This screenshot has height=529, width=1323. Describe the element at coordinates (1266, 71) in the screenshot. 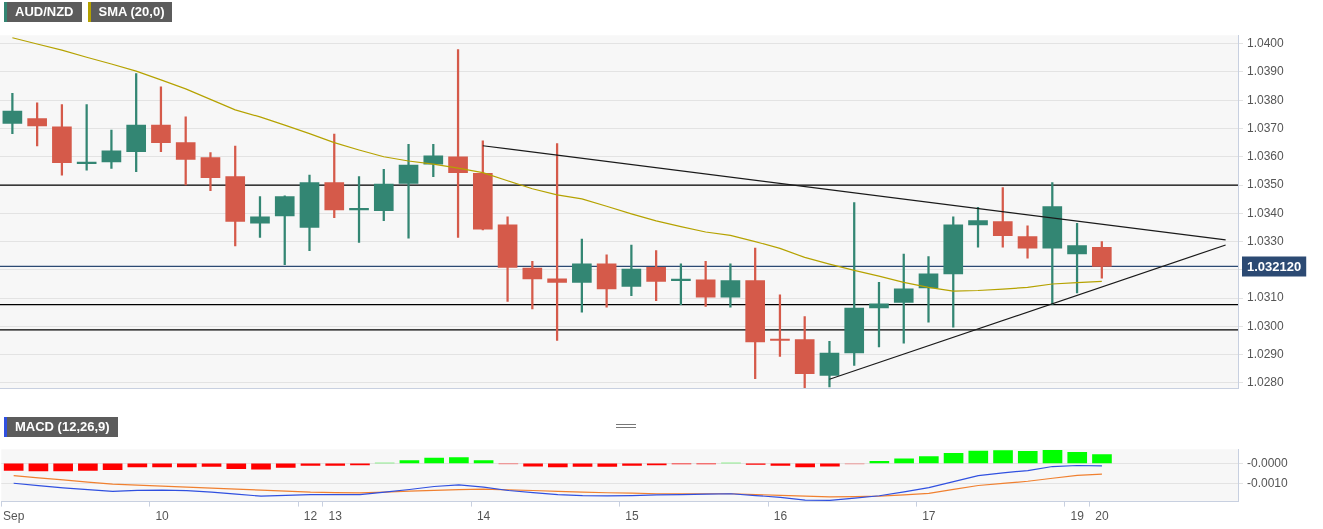

I see `y-tick-label: 1.0390` at that location.